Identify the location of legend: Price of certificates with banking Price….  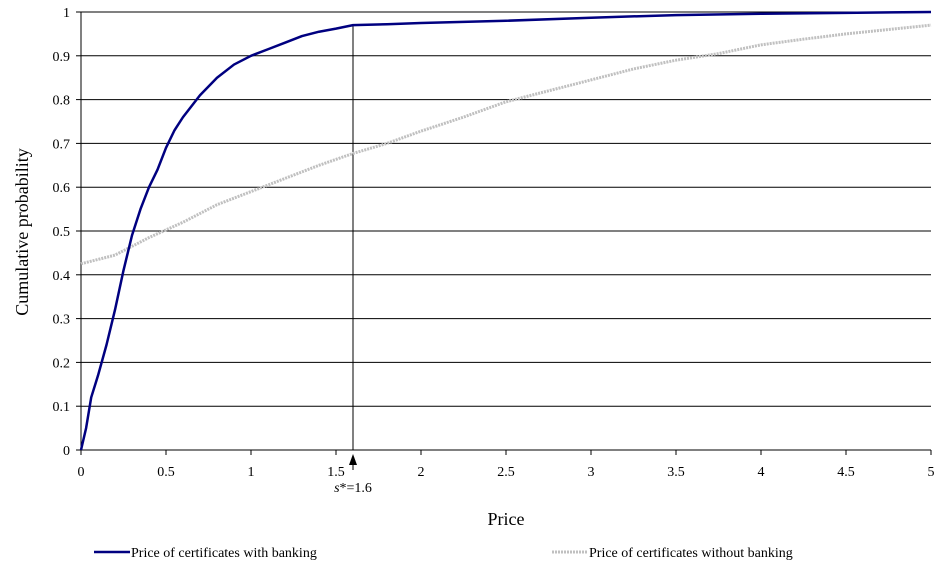
(443, 553).